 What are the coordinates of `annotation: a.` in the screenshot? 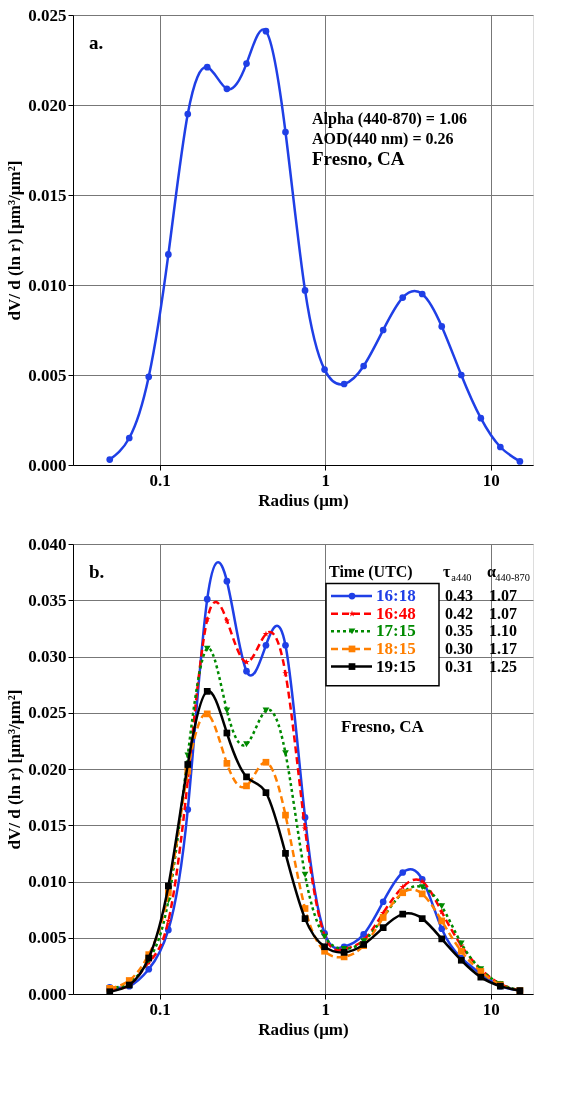 It's located at (96, 42).